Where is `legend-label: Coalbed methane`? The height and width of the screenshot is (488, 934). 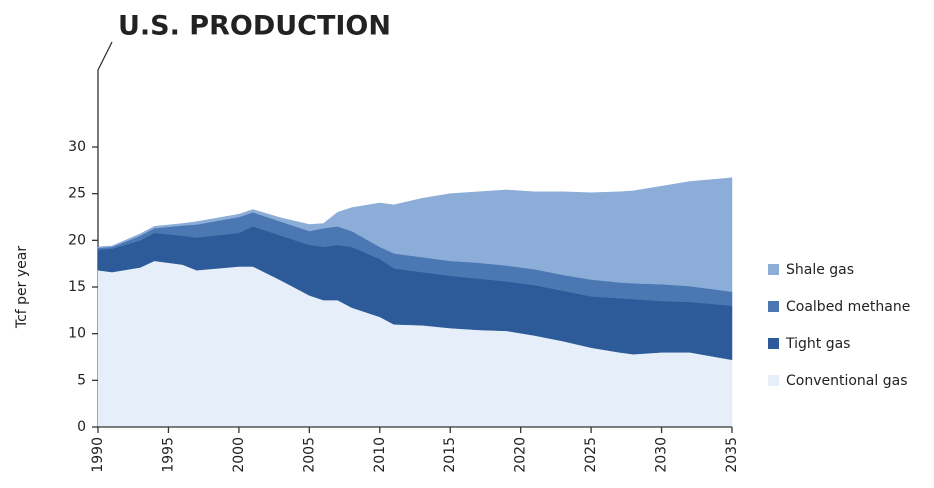 legend-label: Coalbed methane is located at coordinates (848, 307).